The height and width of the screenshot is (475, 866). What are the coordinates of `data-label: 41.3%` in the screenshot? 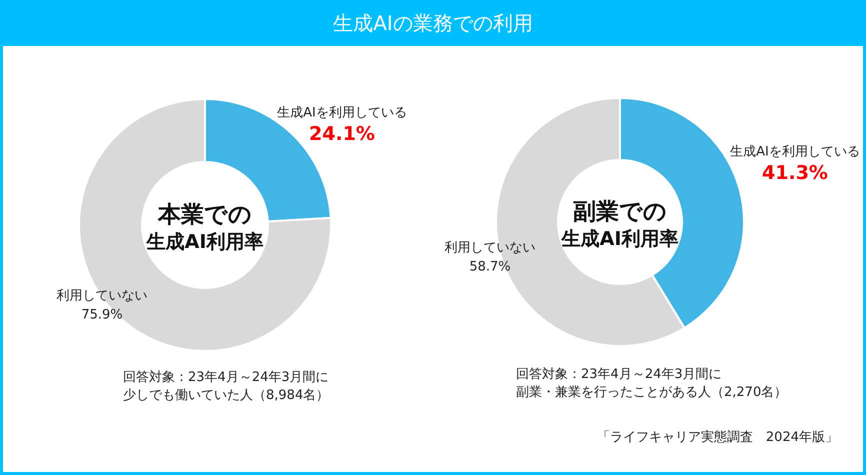 It's located at (795, 173).